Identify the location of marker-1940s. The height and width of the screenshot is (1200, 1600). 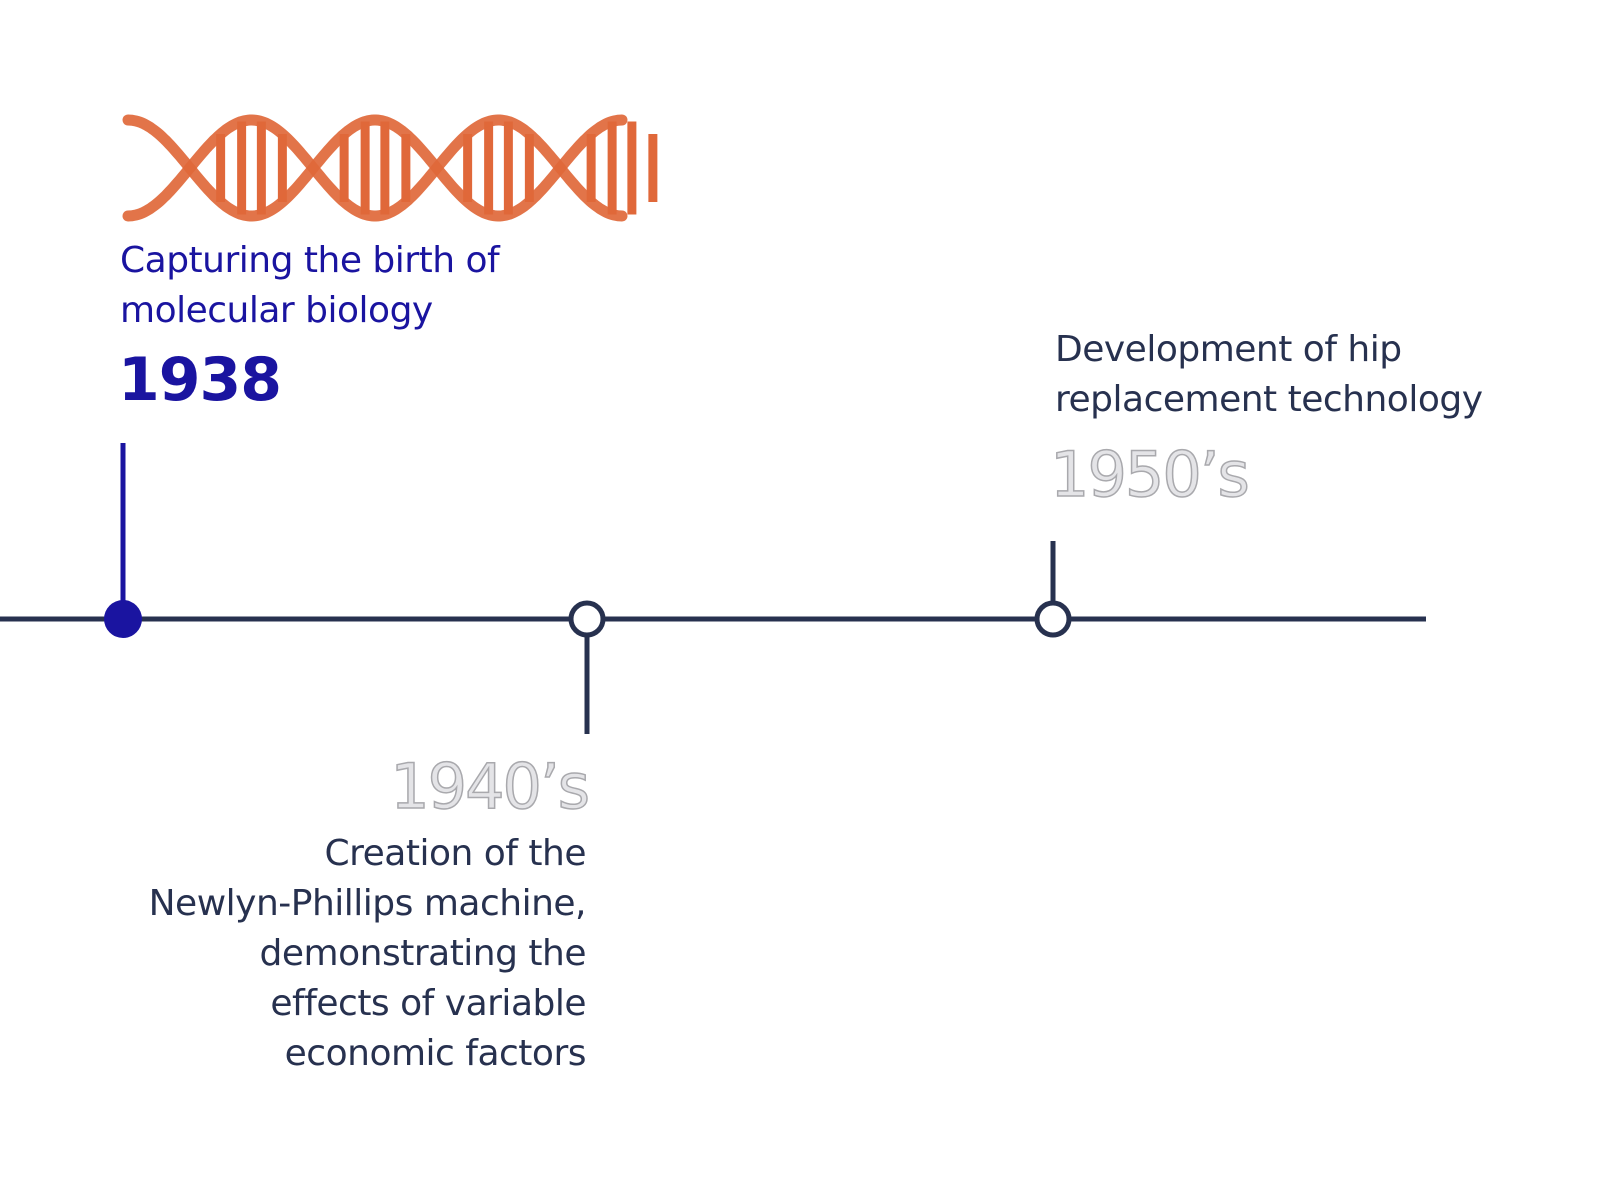
(587, 619).